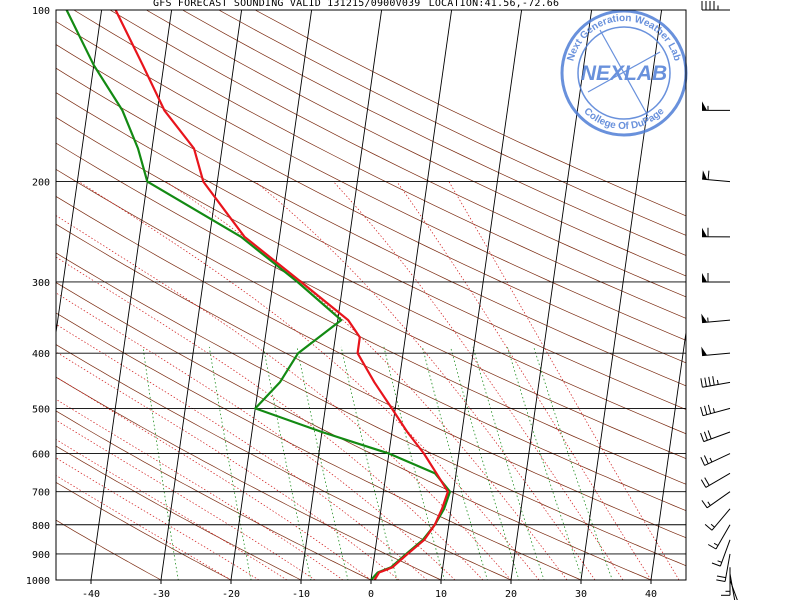  What do you see at coordinates (91, 594) in the screenshot?
I see `temperature-tick-label: -40` at bounding box center [91, 594].